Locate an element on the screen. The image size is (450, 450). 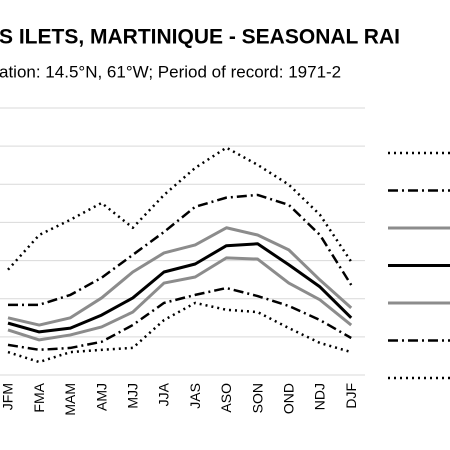
x-tick-label: JJA is located at coordinates (164, 394).